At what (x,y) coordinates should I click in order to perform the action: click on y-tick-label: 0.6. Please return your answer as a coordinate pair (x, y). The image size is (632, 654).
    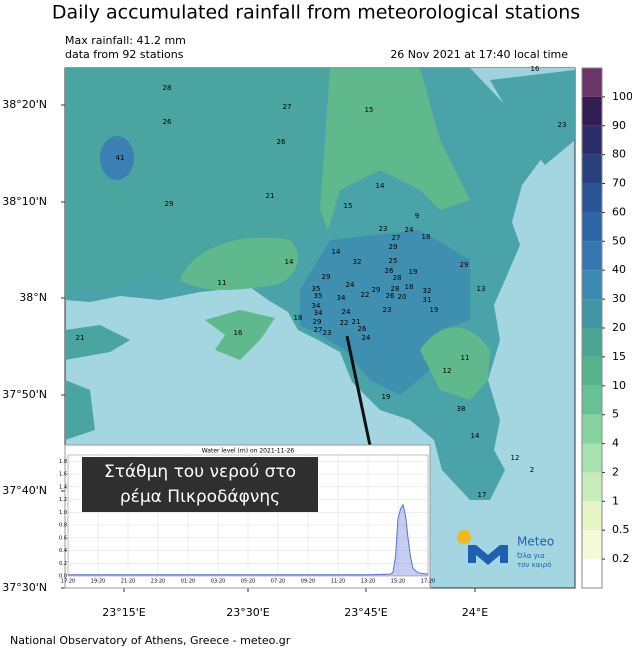
    Looking at the image, I should click on (63, 538).